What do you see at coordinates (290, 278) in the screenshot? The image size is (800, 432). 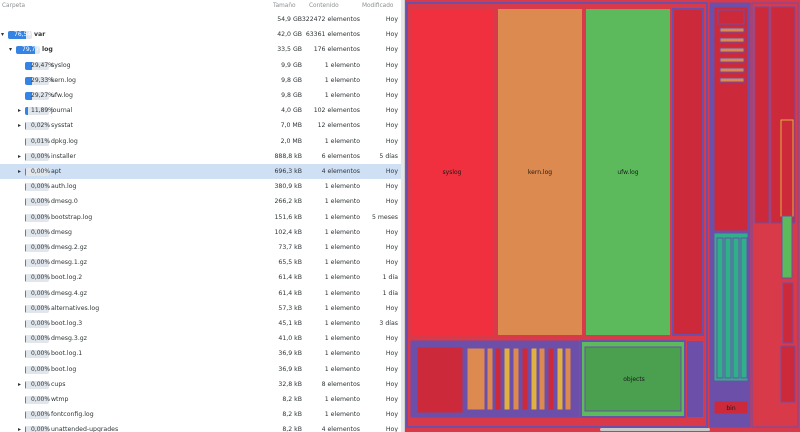 I see `item-size: 61,4 kB` at bounding box center [290, 278].